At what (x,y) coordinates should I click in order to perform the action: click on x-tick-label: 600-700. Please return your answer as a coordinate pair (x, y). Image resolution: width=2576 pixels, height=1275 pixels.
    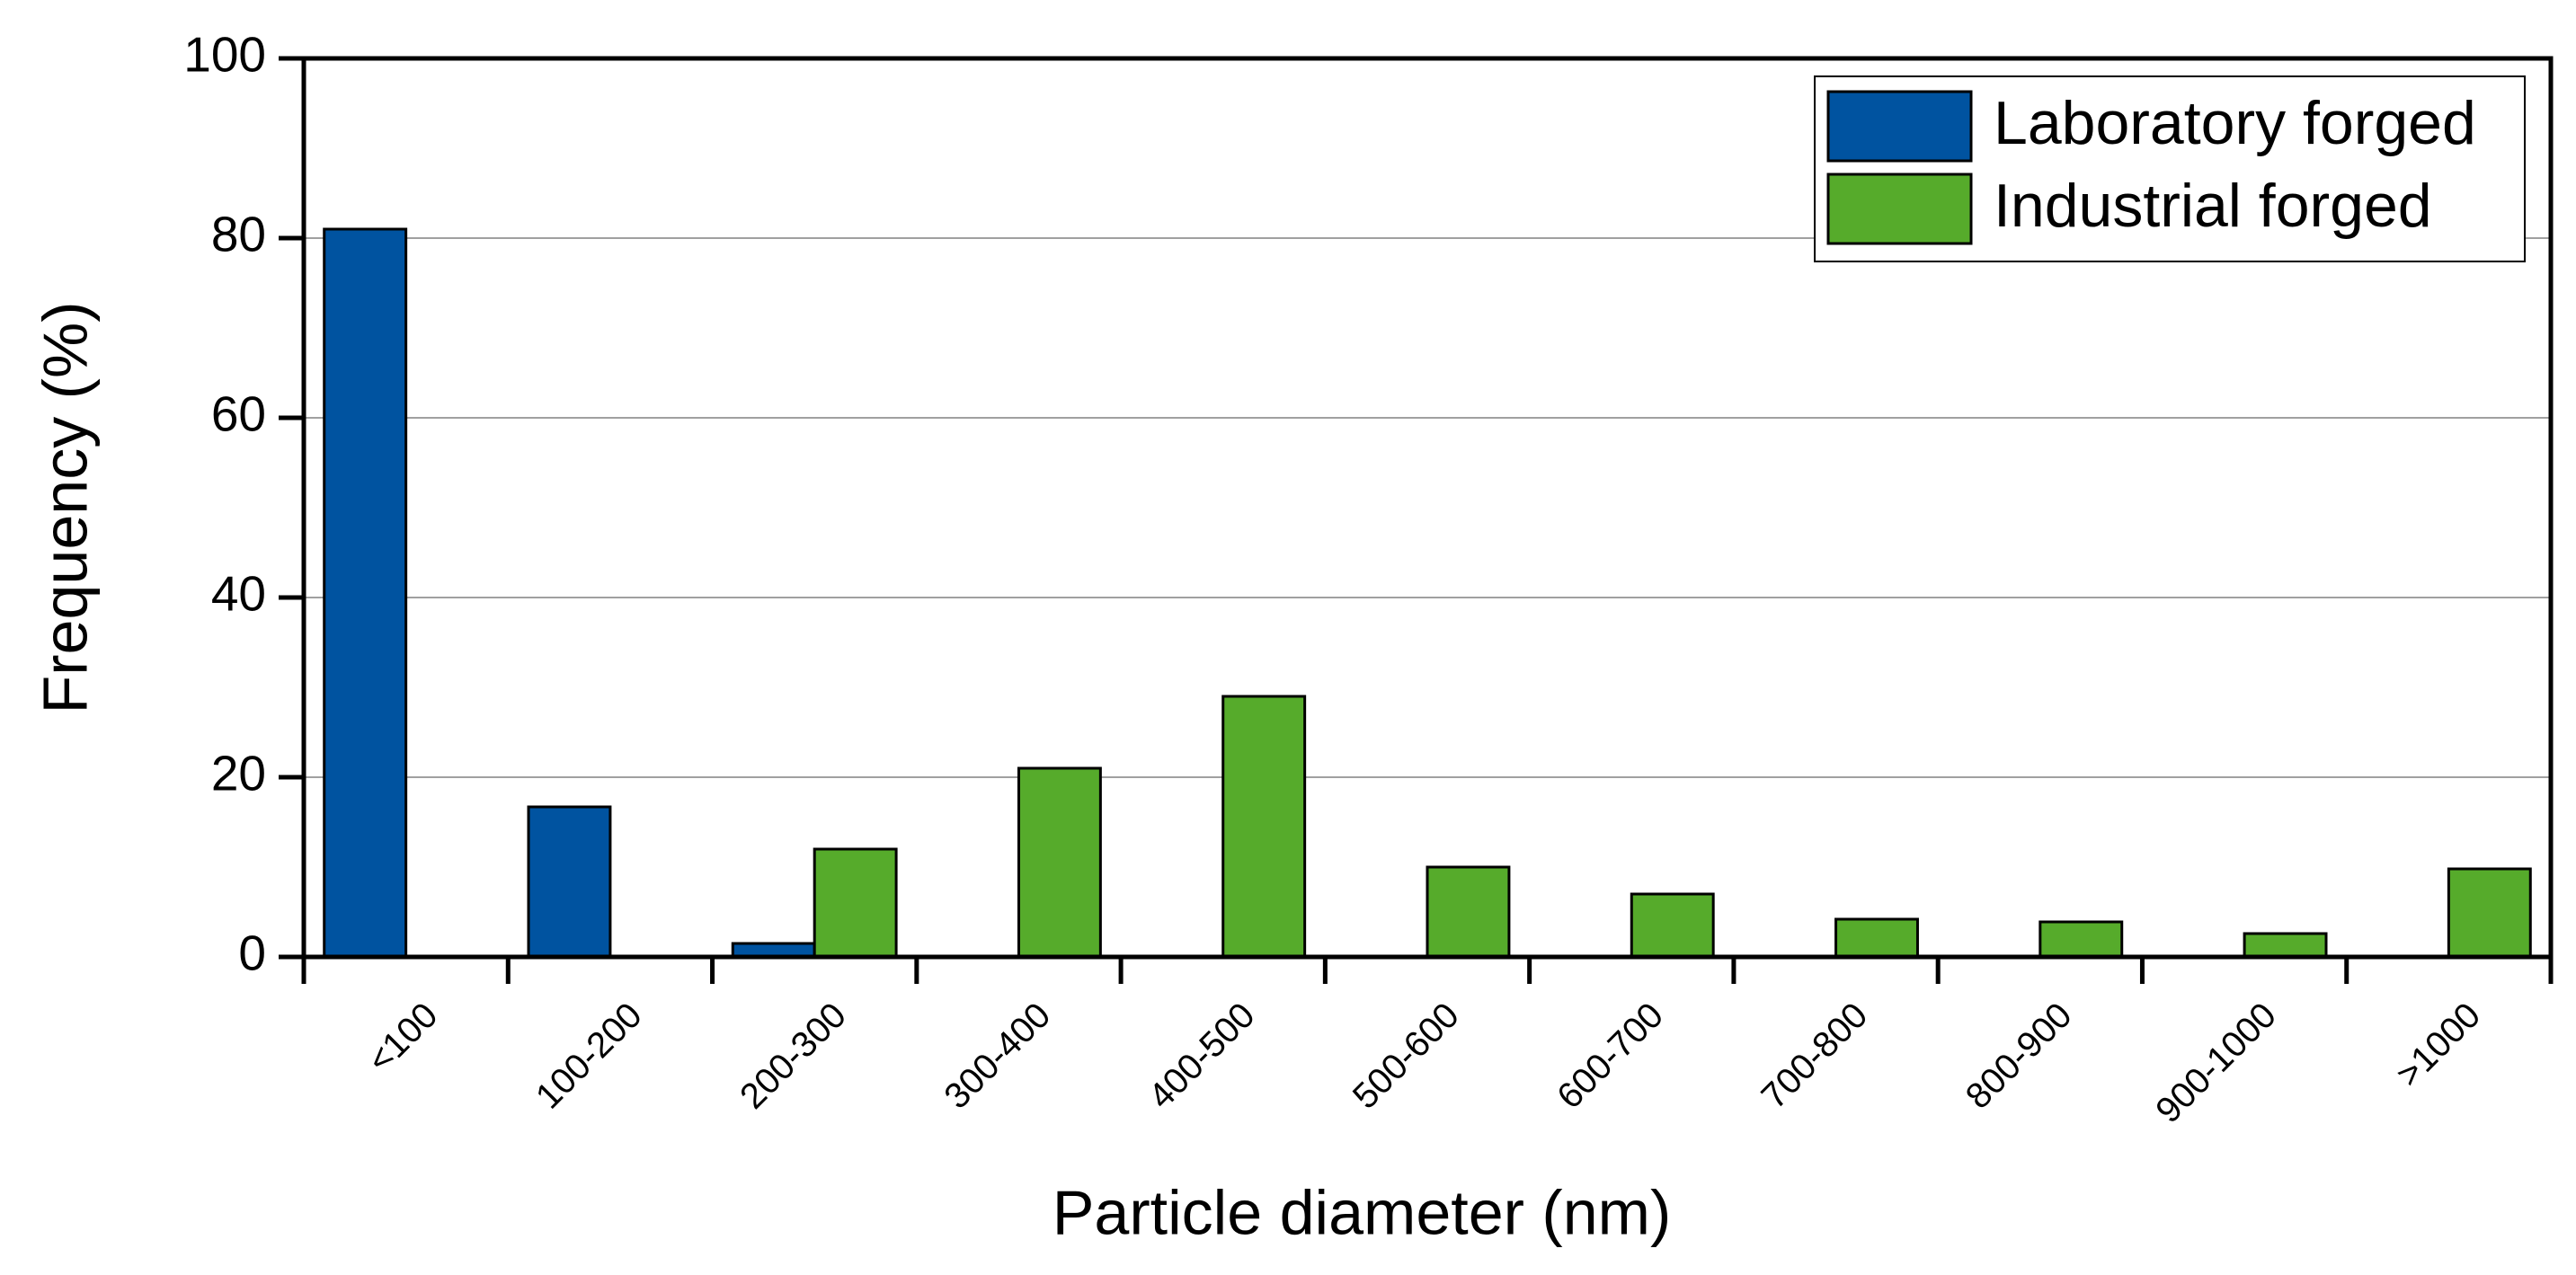
    Looking at the image, I should click on (1610, 1056).